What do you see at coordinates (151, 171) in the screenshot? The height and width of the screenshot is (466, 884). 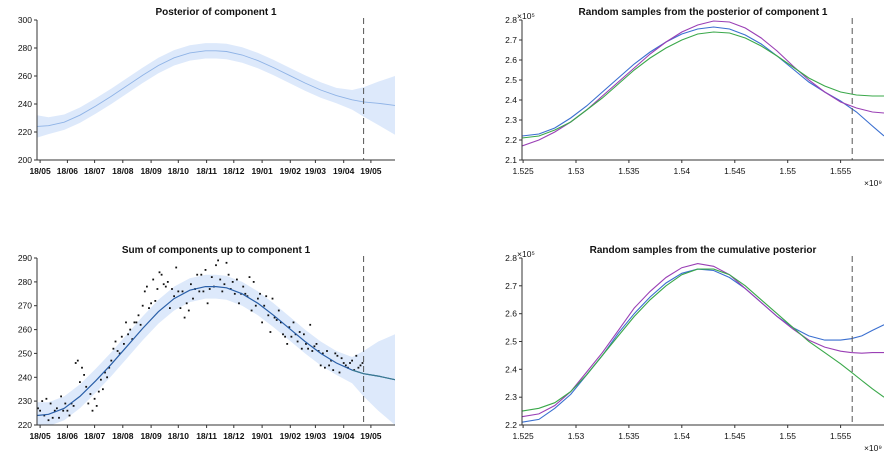 I see `x-tick-label: 18/09` at bounding box center [151, 171].